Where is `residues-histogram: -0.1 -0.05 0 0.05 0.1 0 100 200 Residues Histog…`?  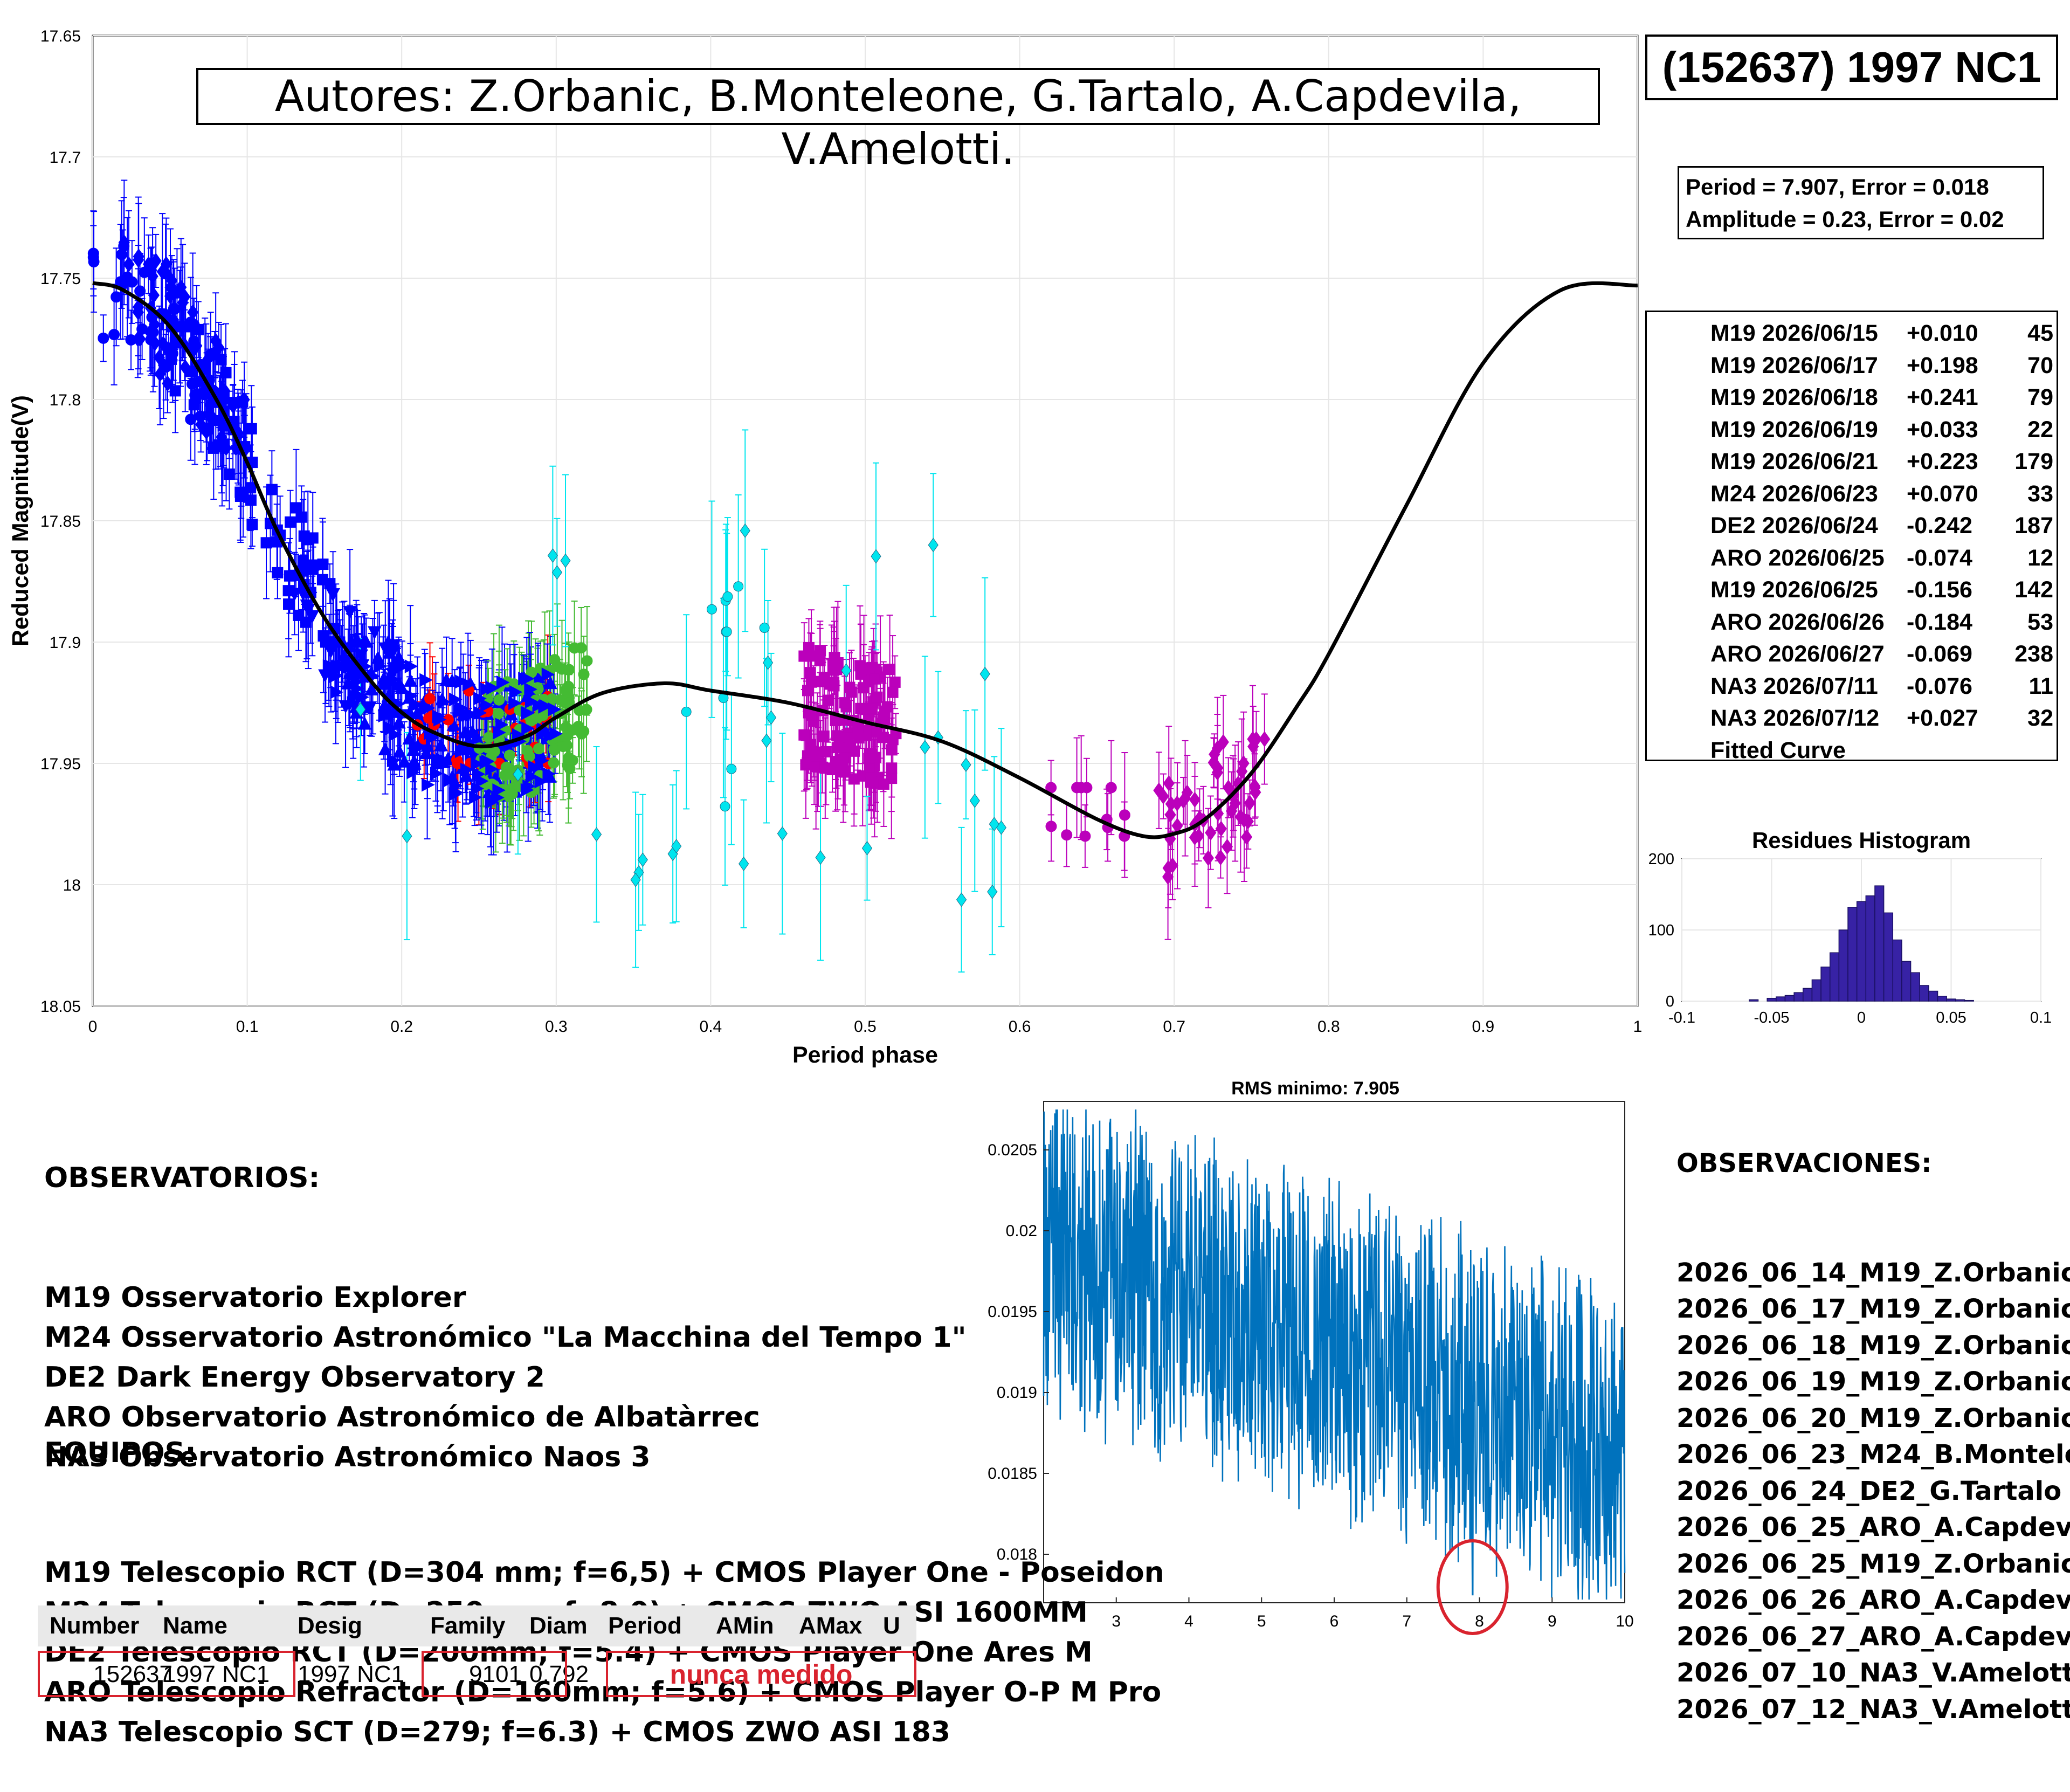
residues-histogram: -0.1 -0.05 0 0.05 0.1 0 100 200 Residues Histog… is located at coordinates (1850, 927).